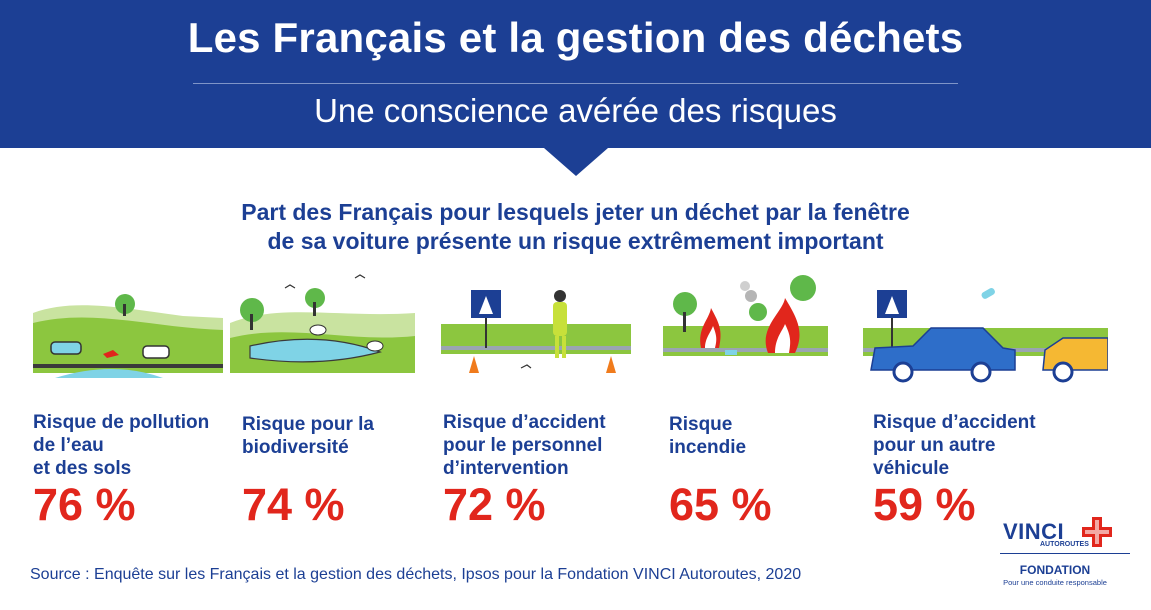 The width and height of the screenshot is (1151, 610). I want to click on page-subtitle: Une conscience avérée des risques, so click(575, 110).